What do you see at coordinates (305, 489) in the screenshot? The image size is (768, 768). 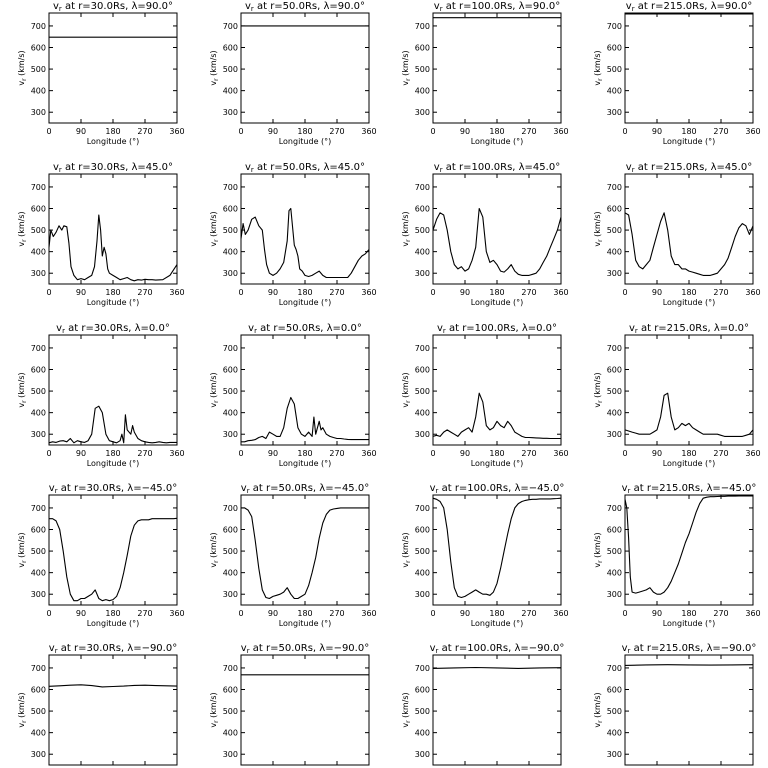 I see `panel-title: vr at r=50.0Rs, λ=−45.0°` at bounding box center [305, 489].